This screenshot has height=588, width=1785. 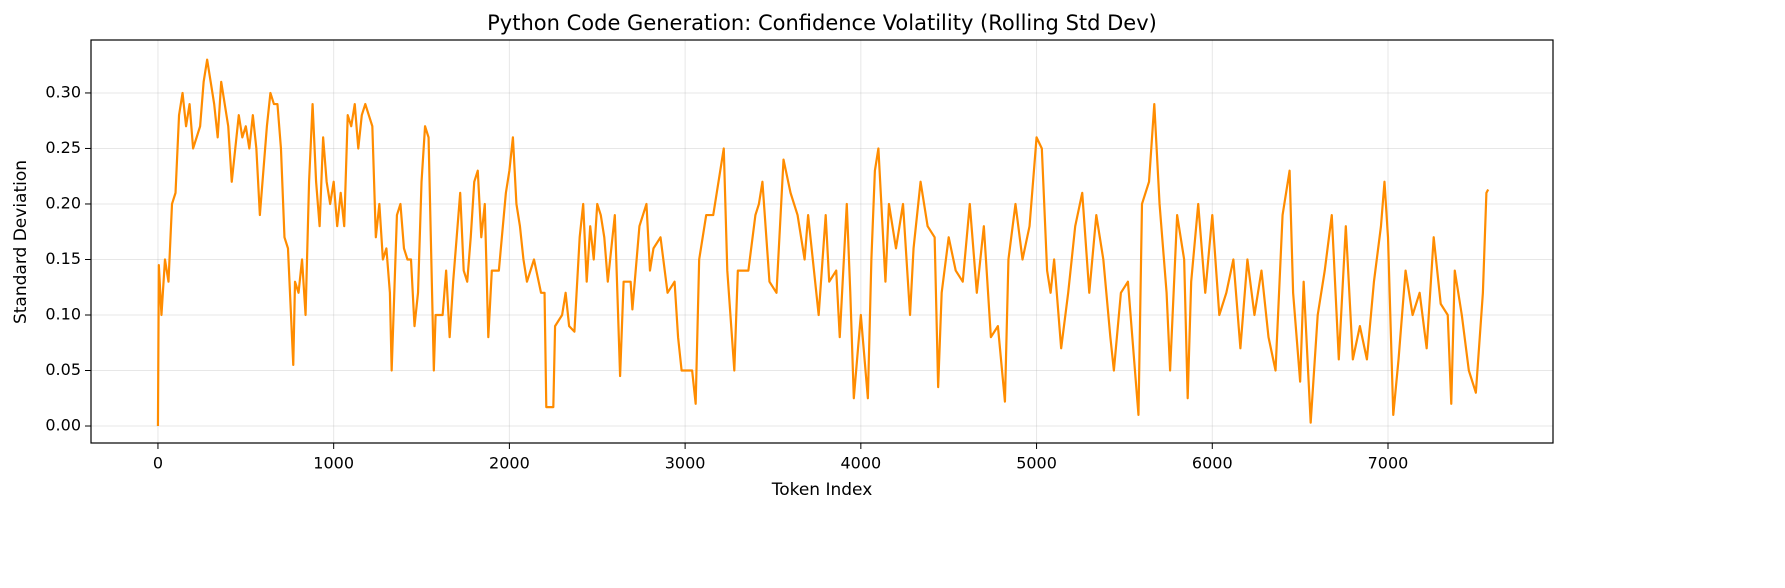 What do you see at coordinates (158, 463) in the screenshot?
I see `x-tick-label: 0` at bounding box center [158, 463].